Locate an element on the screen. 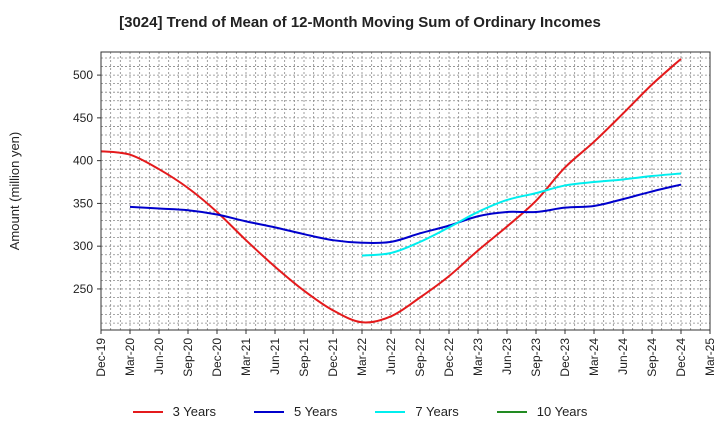 The height and width of the screenshot is (440, 720). x-tick-label: Mar-20 is located at coordinates (130, 357).